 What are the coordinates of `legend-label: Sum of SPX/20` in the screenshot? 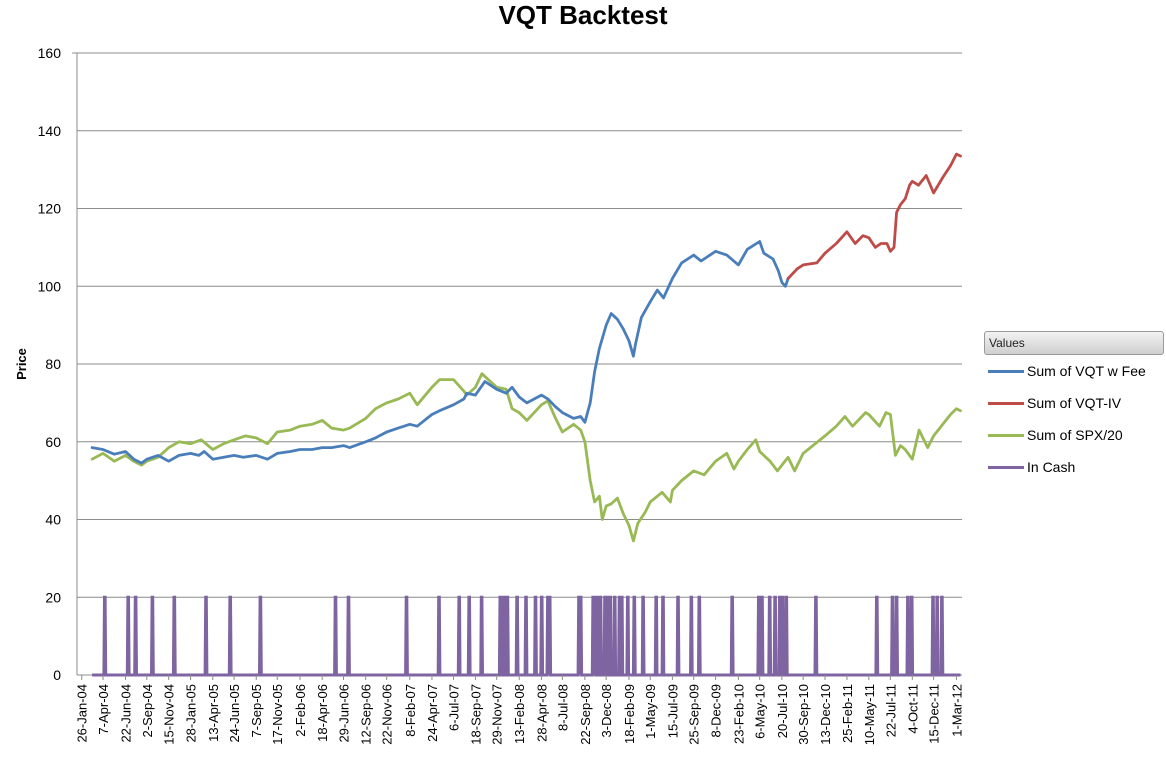 It's located at (1075, 435).